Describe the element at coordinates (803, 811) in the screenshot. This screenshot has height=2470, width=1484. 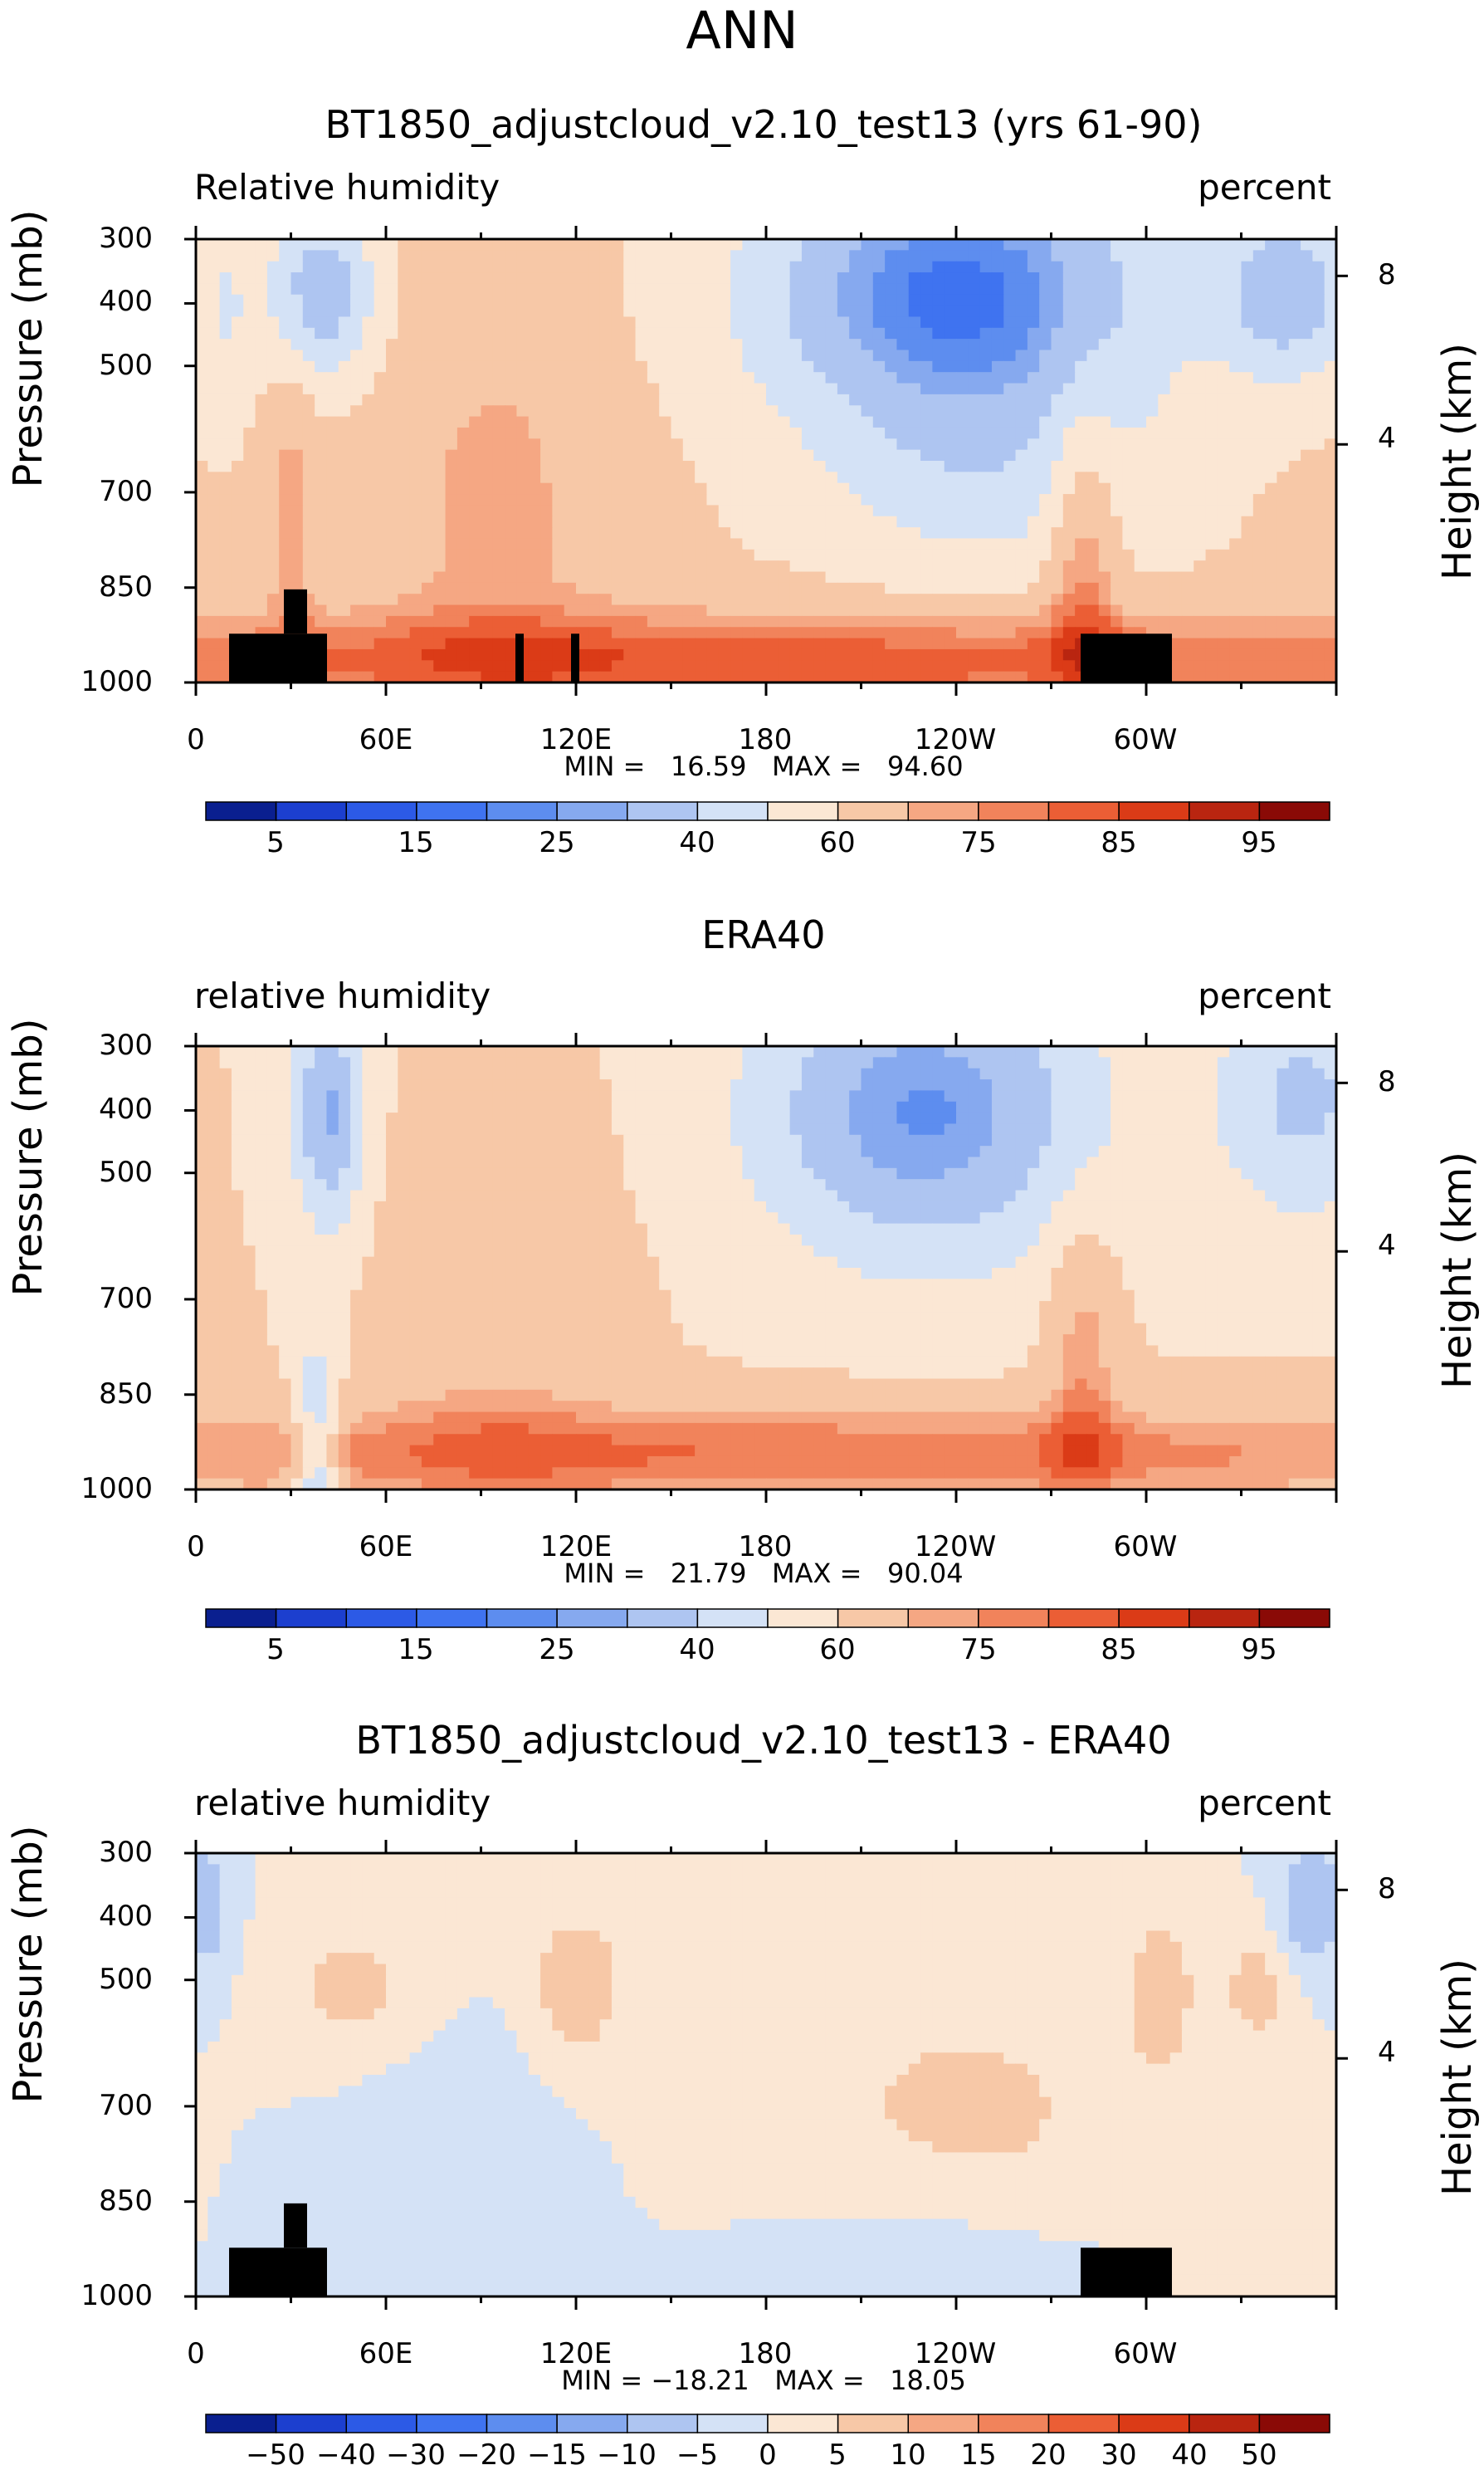
I see `panel-1-colorbar-swatch` at that location.